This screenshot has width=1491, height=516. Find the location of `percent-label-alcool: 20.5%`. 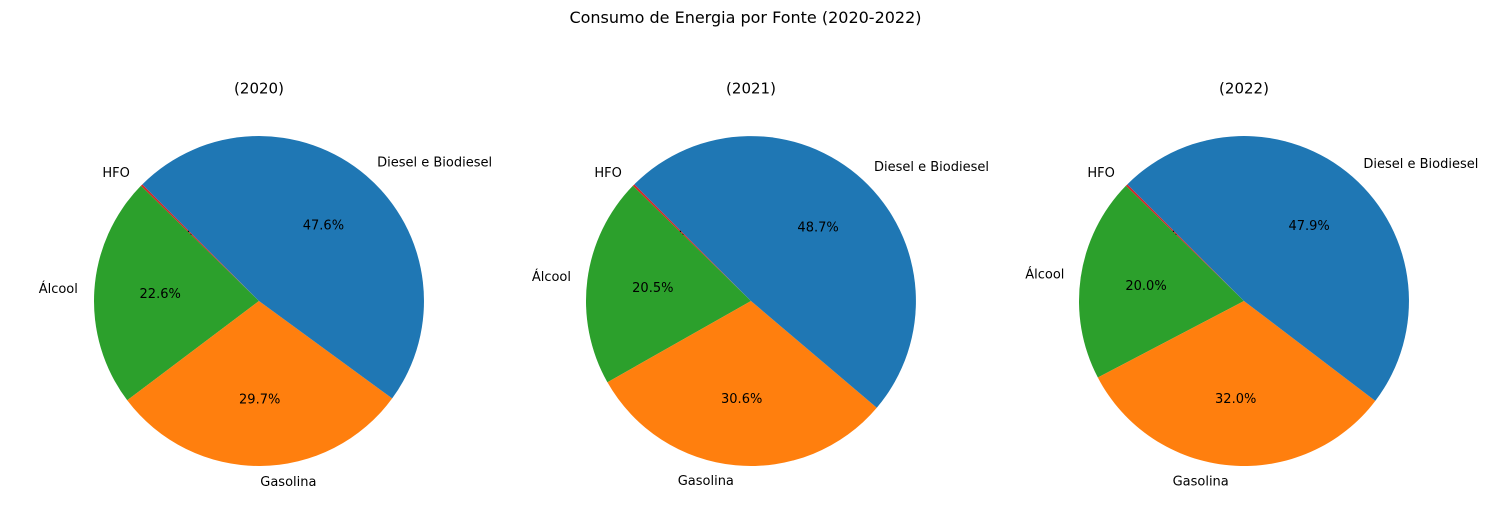

percent-label-alcool: 20.5% is located at coordinates (652, 288).